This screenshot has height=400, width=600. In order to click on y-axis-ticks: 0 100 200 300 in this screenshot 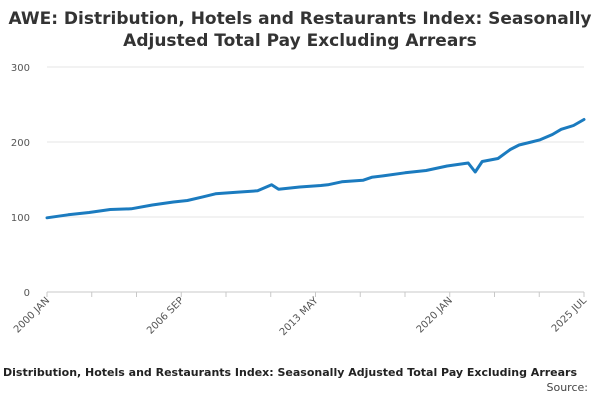, I will do `click(20, 181)`.